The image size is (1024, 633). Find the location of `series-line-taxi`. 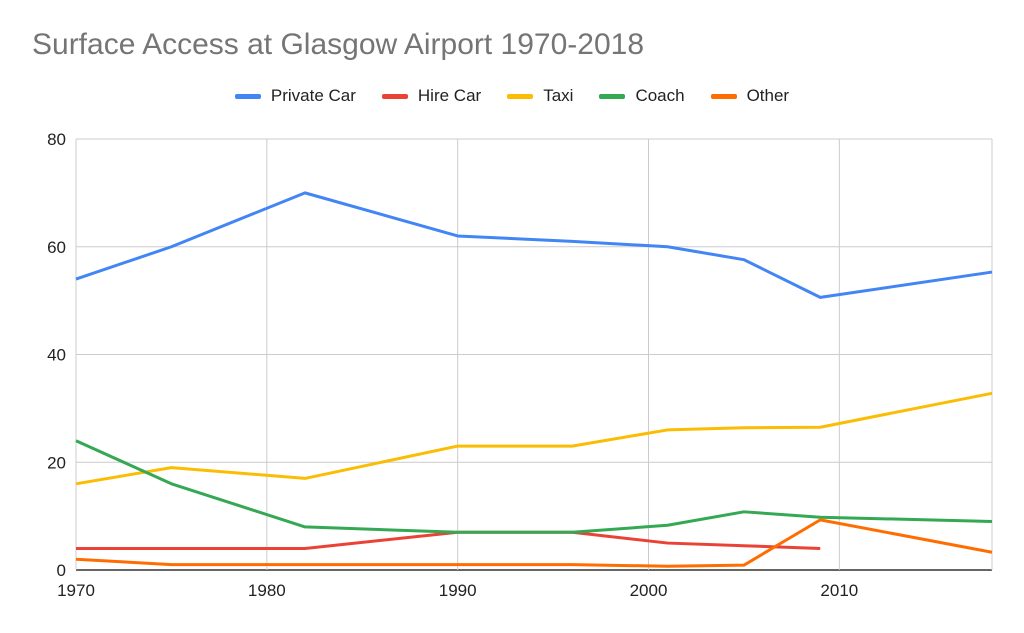

series-line-taxi is located at coordinates (534, 438).